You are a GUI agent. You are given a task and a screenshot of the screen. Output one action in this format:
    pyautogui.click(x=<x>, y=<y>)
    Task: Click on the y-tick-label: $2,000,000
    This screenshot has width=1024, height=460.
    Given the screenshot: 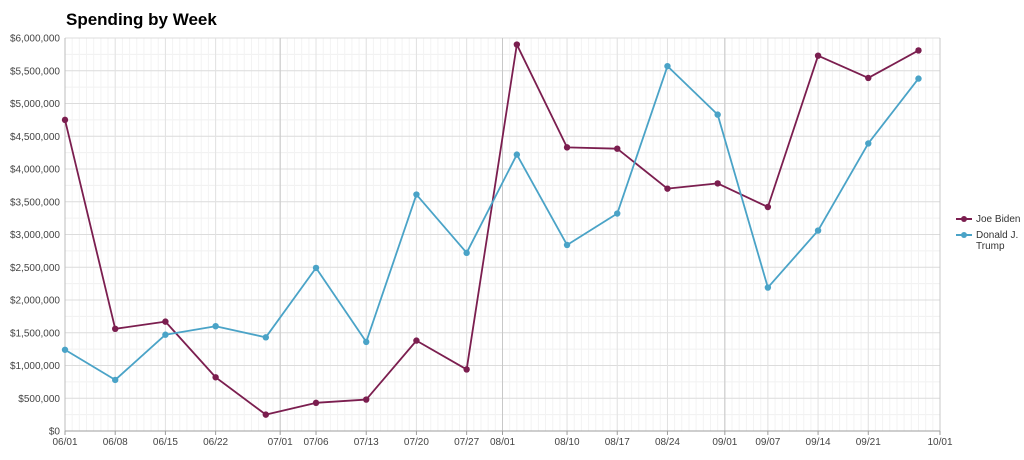 What is the action you would take?
    pyautogui.click(x=35, y=301)
    